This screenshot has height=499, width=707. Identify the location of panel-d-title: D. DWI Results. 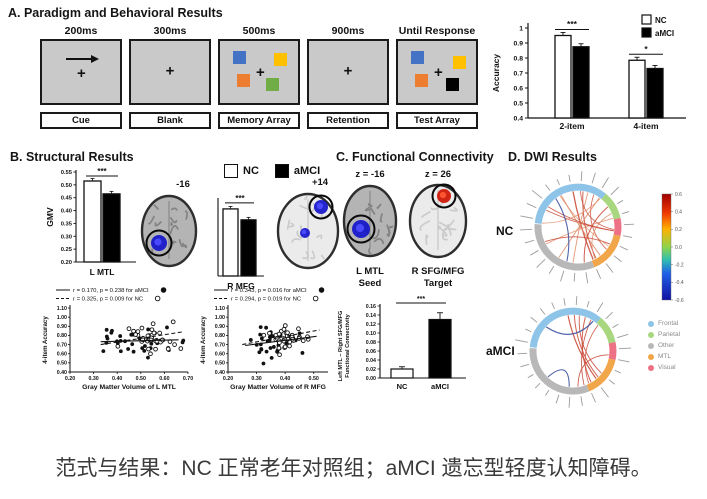
(552, 157).